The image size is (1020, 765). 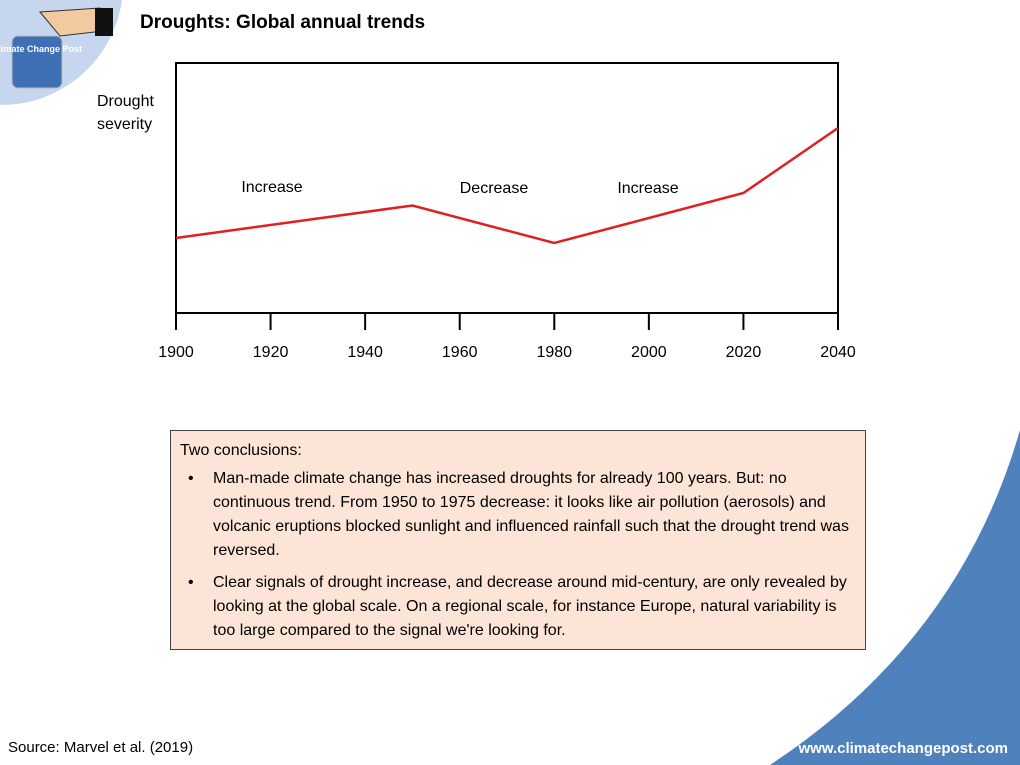 What do you see at coordinates (744, 352) in the screenshot?
I see `x-tick-label: 2020` at bounding box center [744, 352].